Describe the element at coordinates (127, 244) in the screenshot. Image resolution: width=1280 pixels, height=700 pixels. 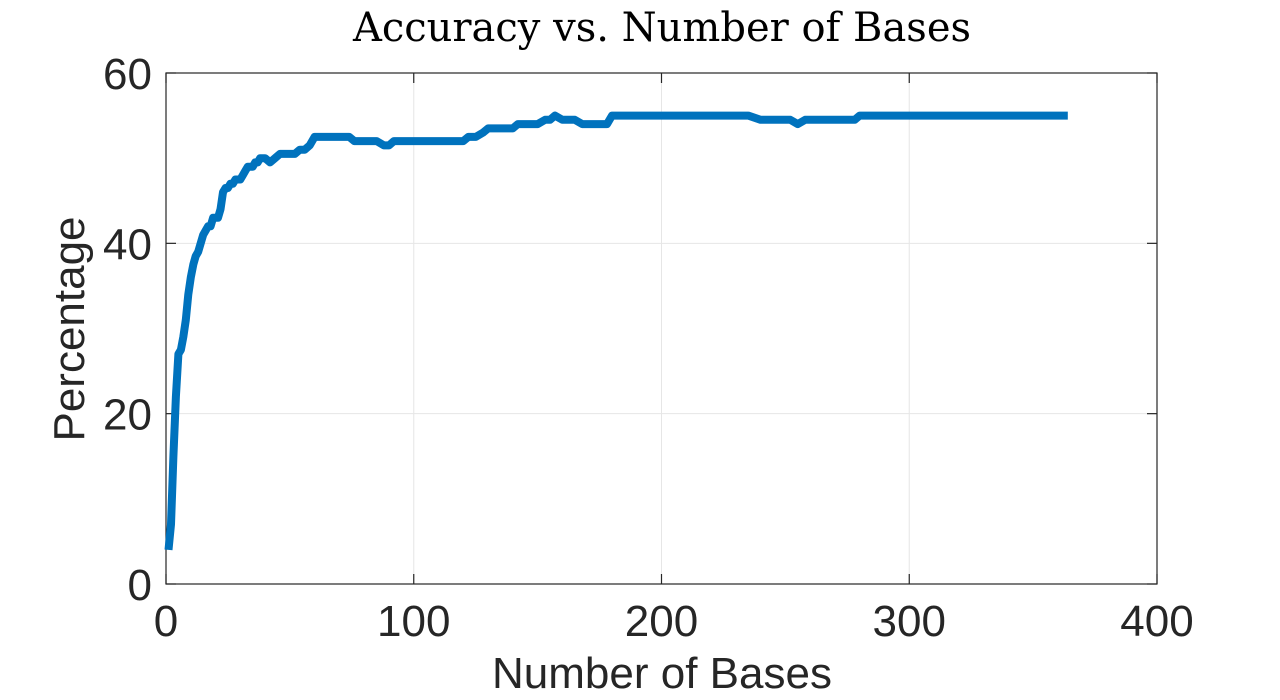
I see `y-tick-label: 40` at that location.